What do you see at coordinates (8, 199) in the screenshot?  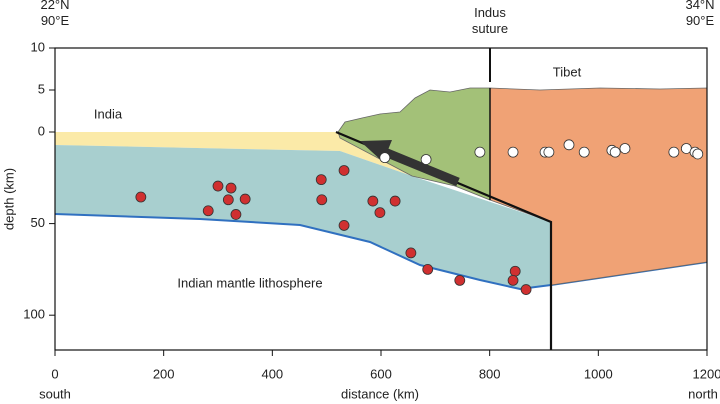 I see `y-axis-label: depth (km)` at bounding box center [8, 199].